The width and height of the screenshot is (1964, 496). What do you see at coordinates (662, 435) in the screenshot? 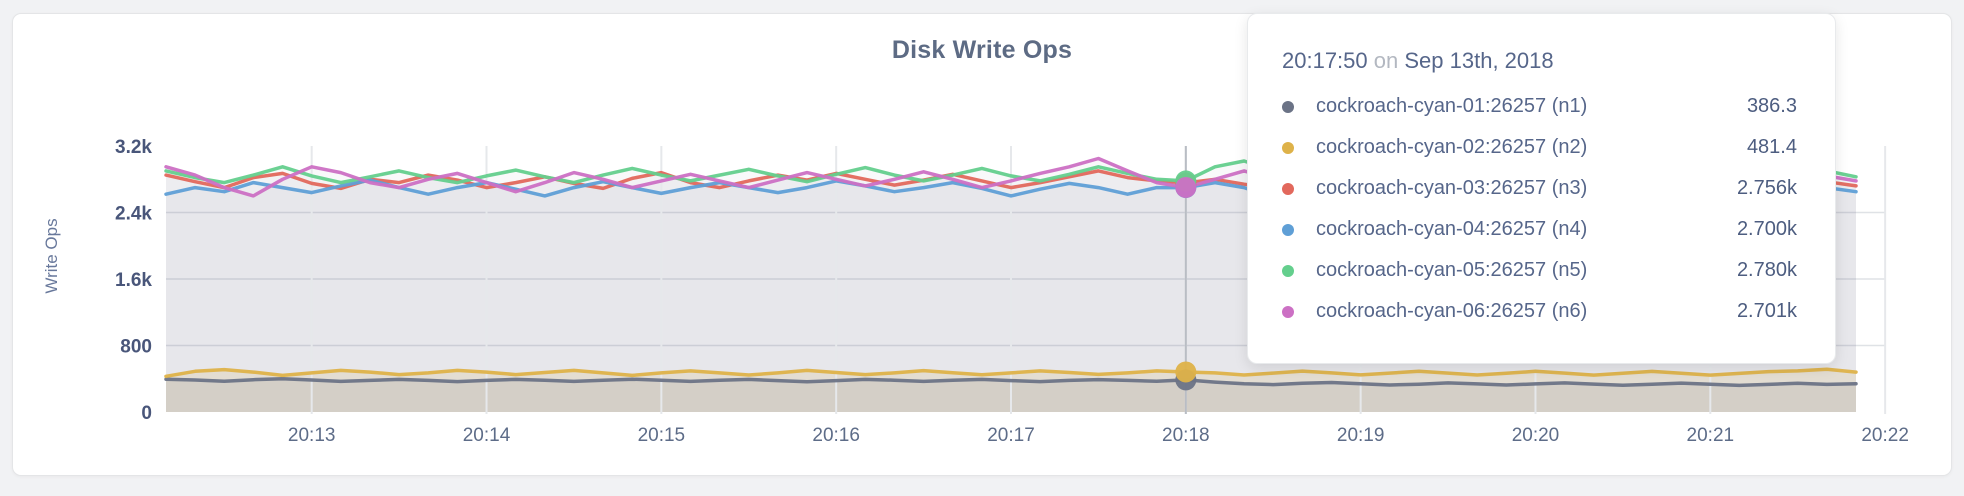
I see `svg-text: 20:15` at bounding box center [662, 435].